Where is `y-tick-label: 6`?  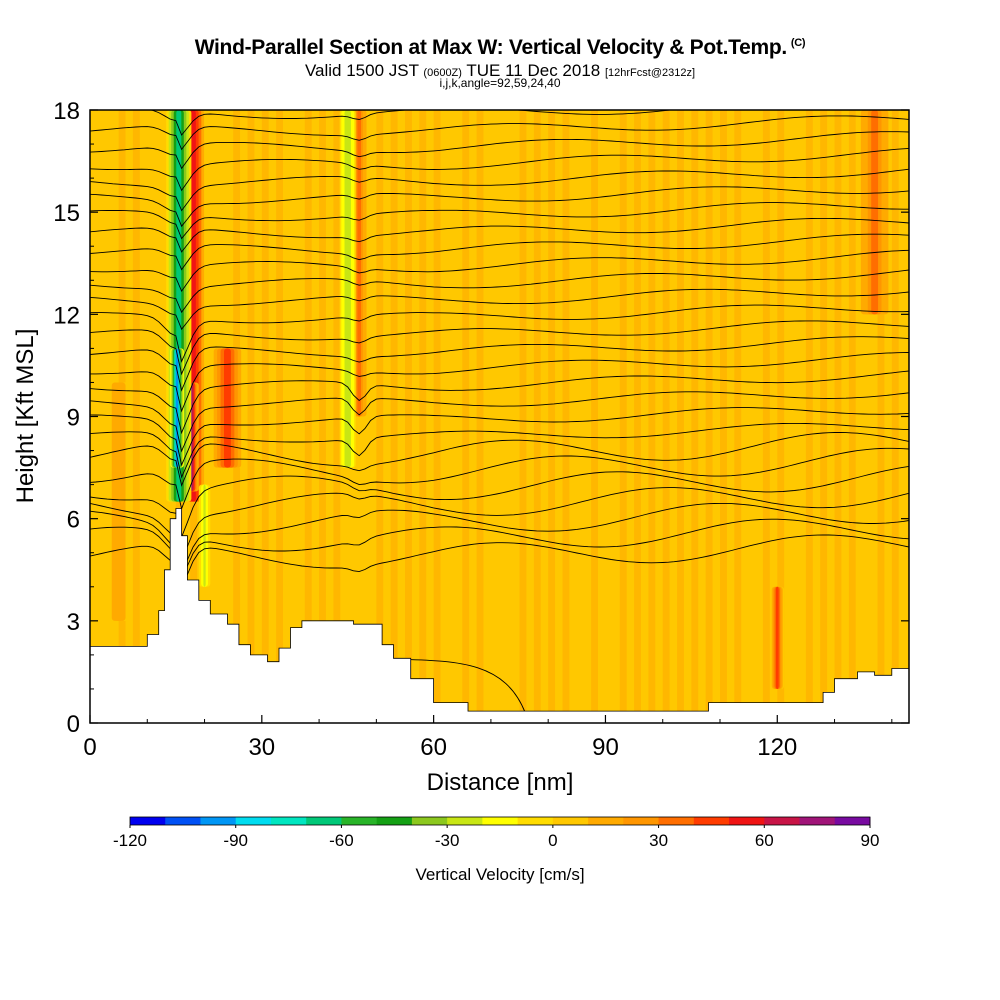
y-tick-label: 6 is located at coordinates (73, 520).